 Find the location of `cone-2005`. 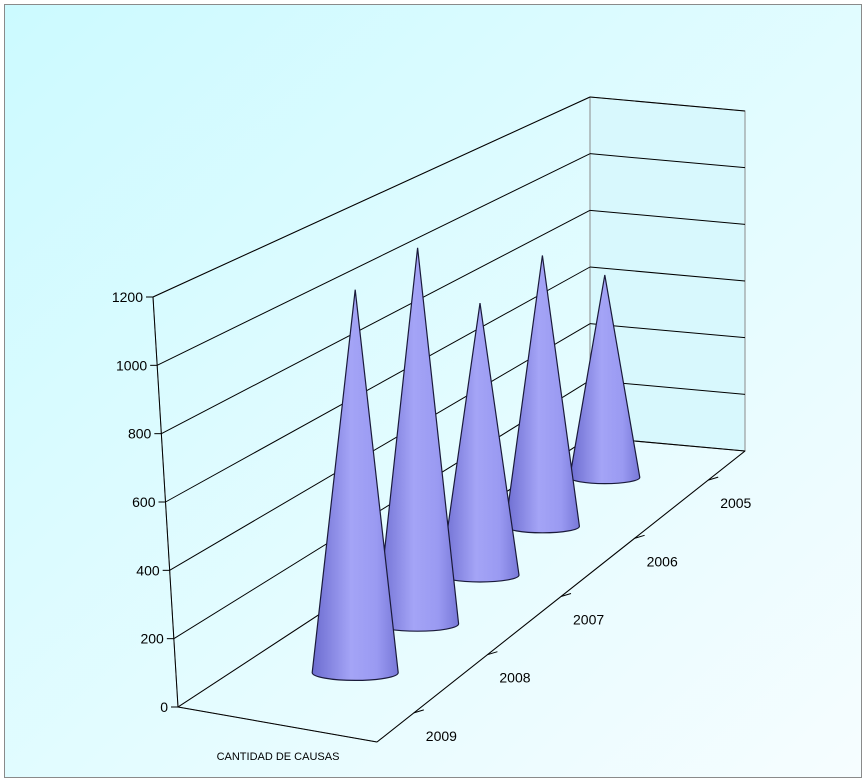

cone-2005 is located at coordinates (605, 379).